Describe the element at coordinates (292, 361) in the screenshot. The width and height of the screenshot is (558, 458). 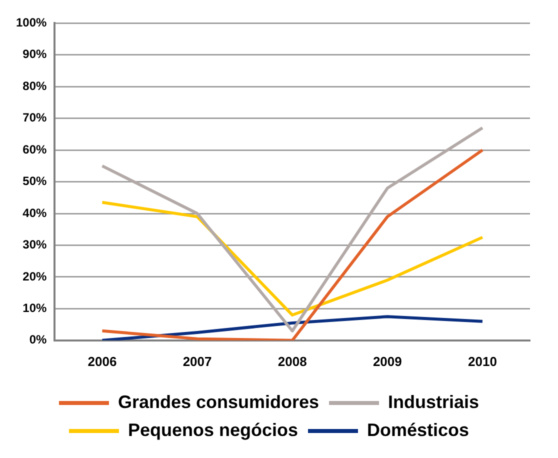
I see `x-tick-label: 2008` at that location.